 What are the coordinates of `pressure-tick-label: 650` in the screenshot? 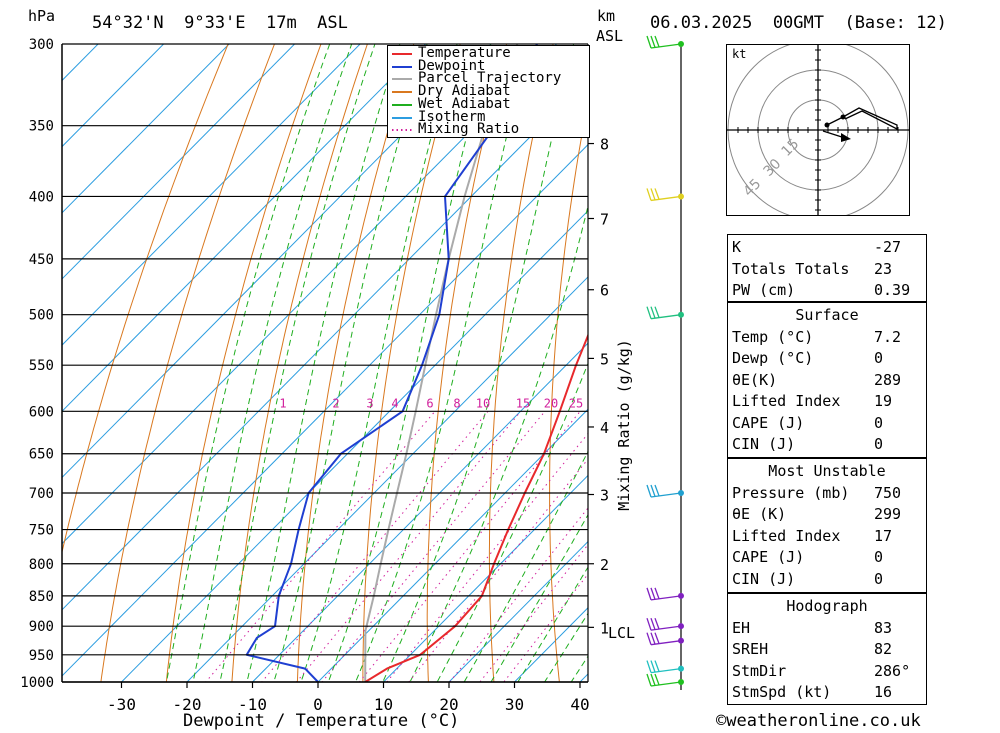 It's located at (41, 455).